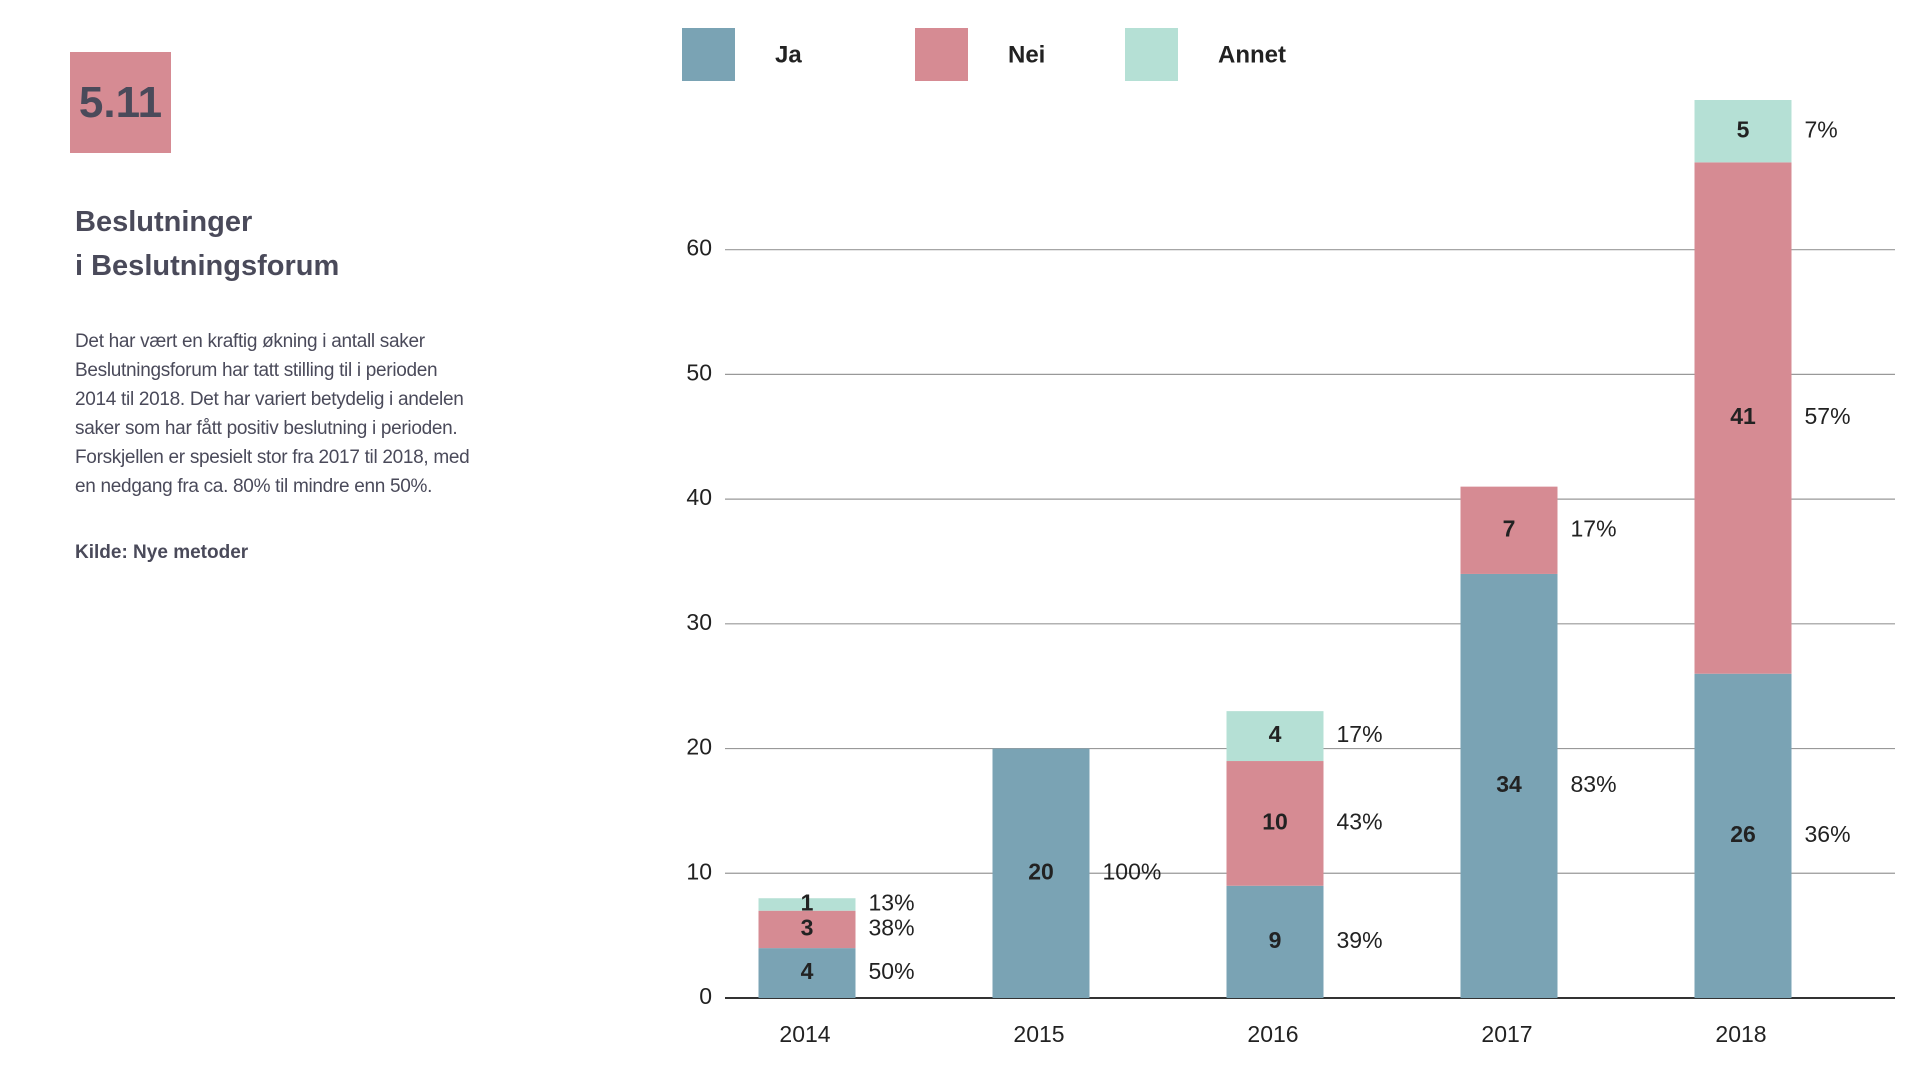 The height and width of the screenshot is (1080, 1920). Describe the element at coordinates (1821, 129) in the screenshot. I see `share-label: 7%` at that location.